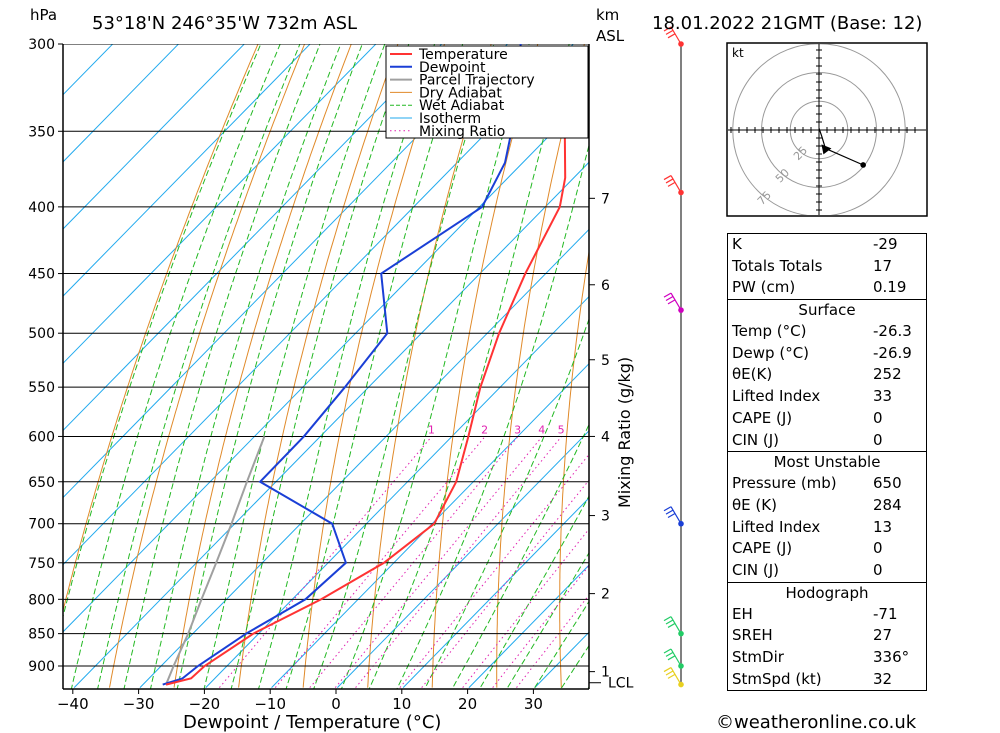 The width and height of the screenshot is (1000, 733). What do you see at coordinates (863, 165) in the screenshot?
I see `hodograph-end-dot` at bounding box center [863, 165].